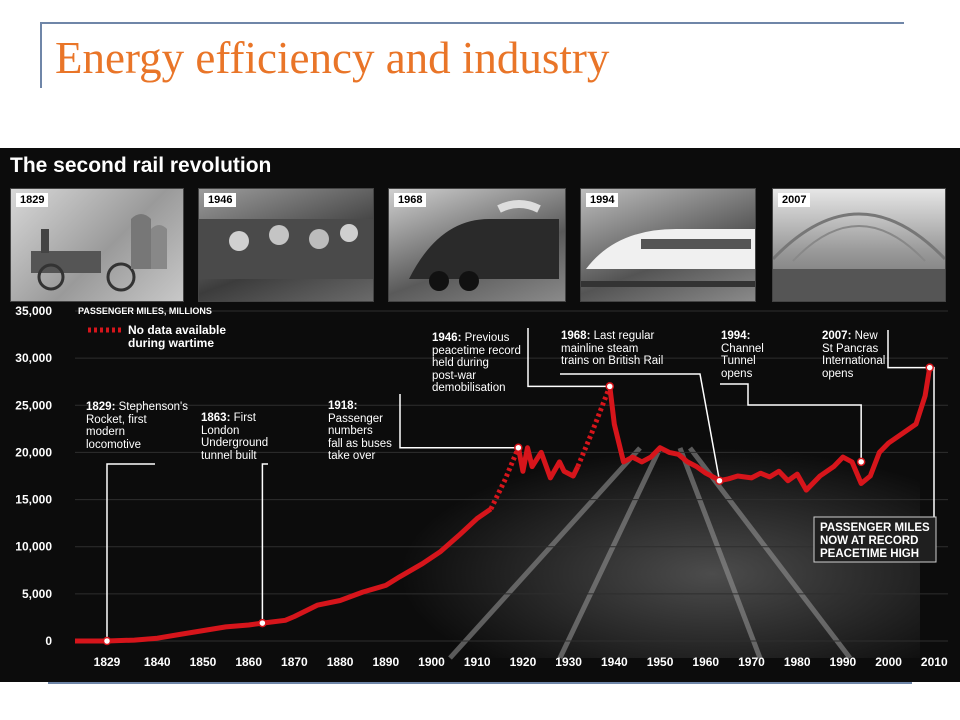 This screenshot has width=960, height=720. I want to click on y-tick-label-20000: 20,000, so click(33, 452).